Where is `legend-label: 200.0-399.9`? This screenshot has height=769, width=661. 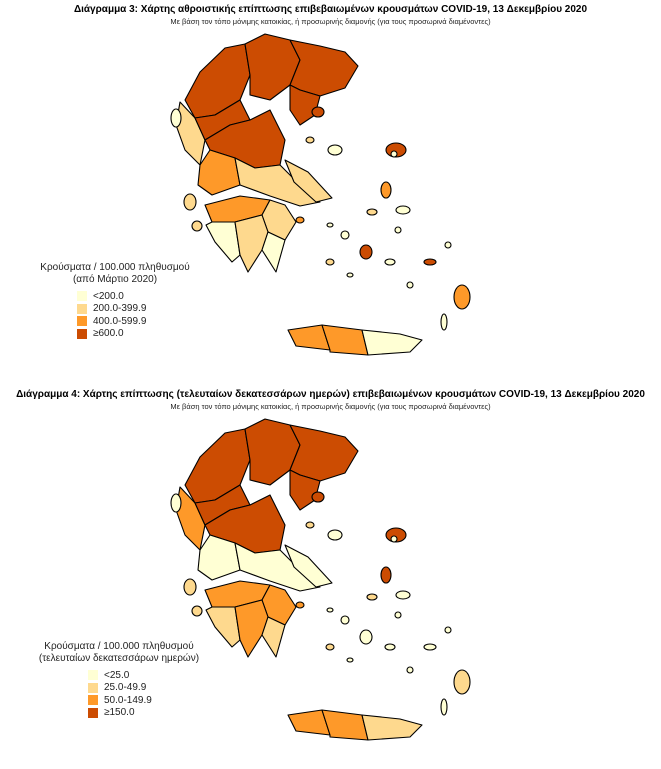
legend-label: 200.0-399.9 is located at coordinates (120, 309).